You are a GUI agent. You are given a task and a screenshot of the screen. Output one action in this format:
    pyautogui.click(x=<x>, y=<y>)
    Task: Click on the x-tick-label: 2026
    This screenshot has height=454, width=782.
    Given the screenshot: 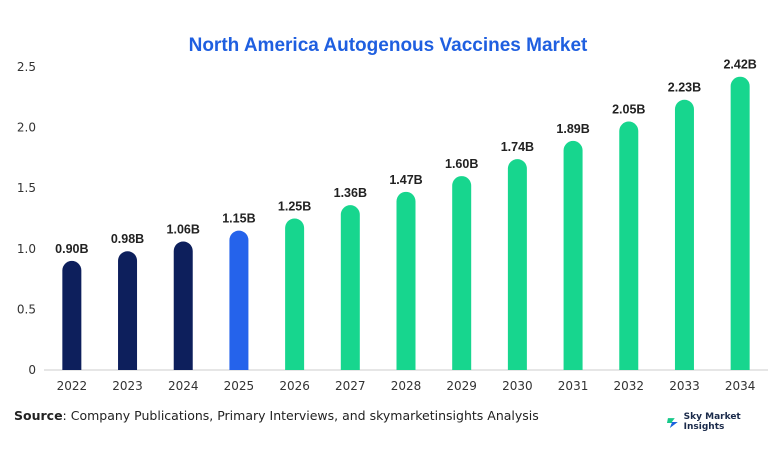 What is the action you would take?
    pyautogui.click(x=294, y=386)
    